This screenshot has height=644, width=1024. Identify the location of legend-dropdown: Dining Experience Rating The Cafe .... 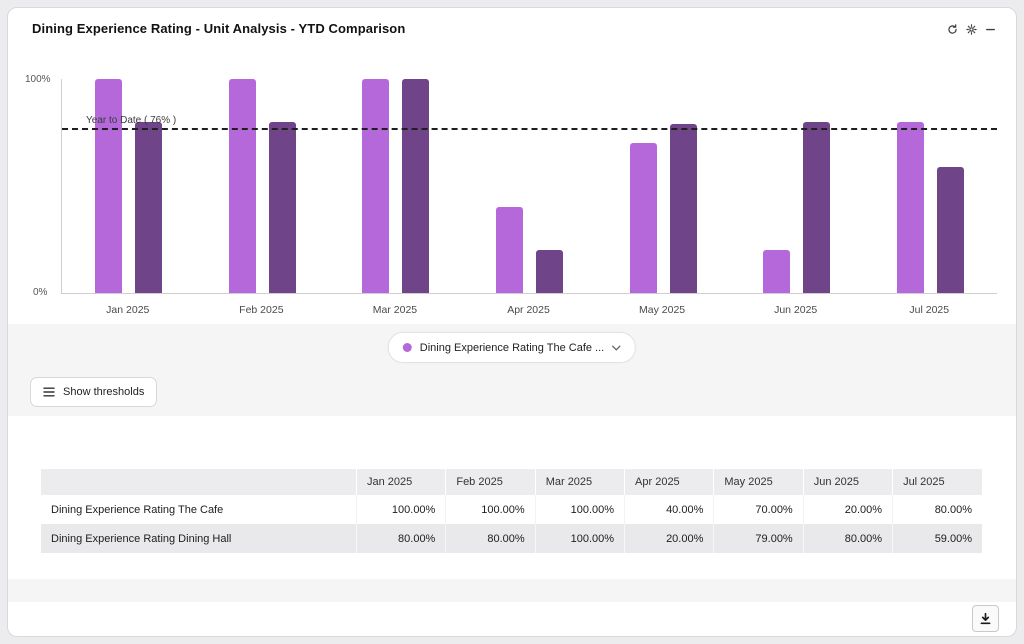
(512, 347).